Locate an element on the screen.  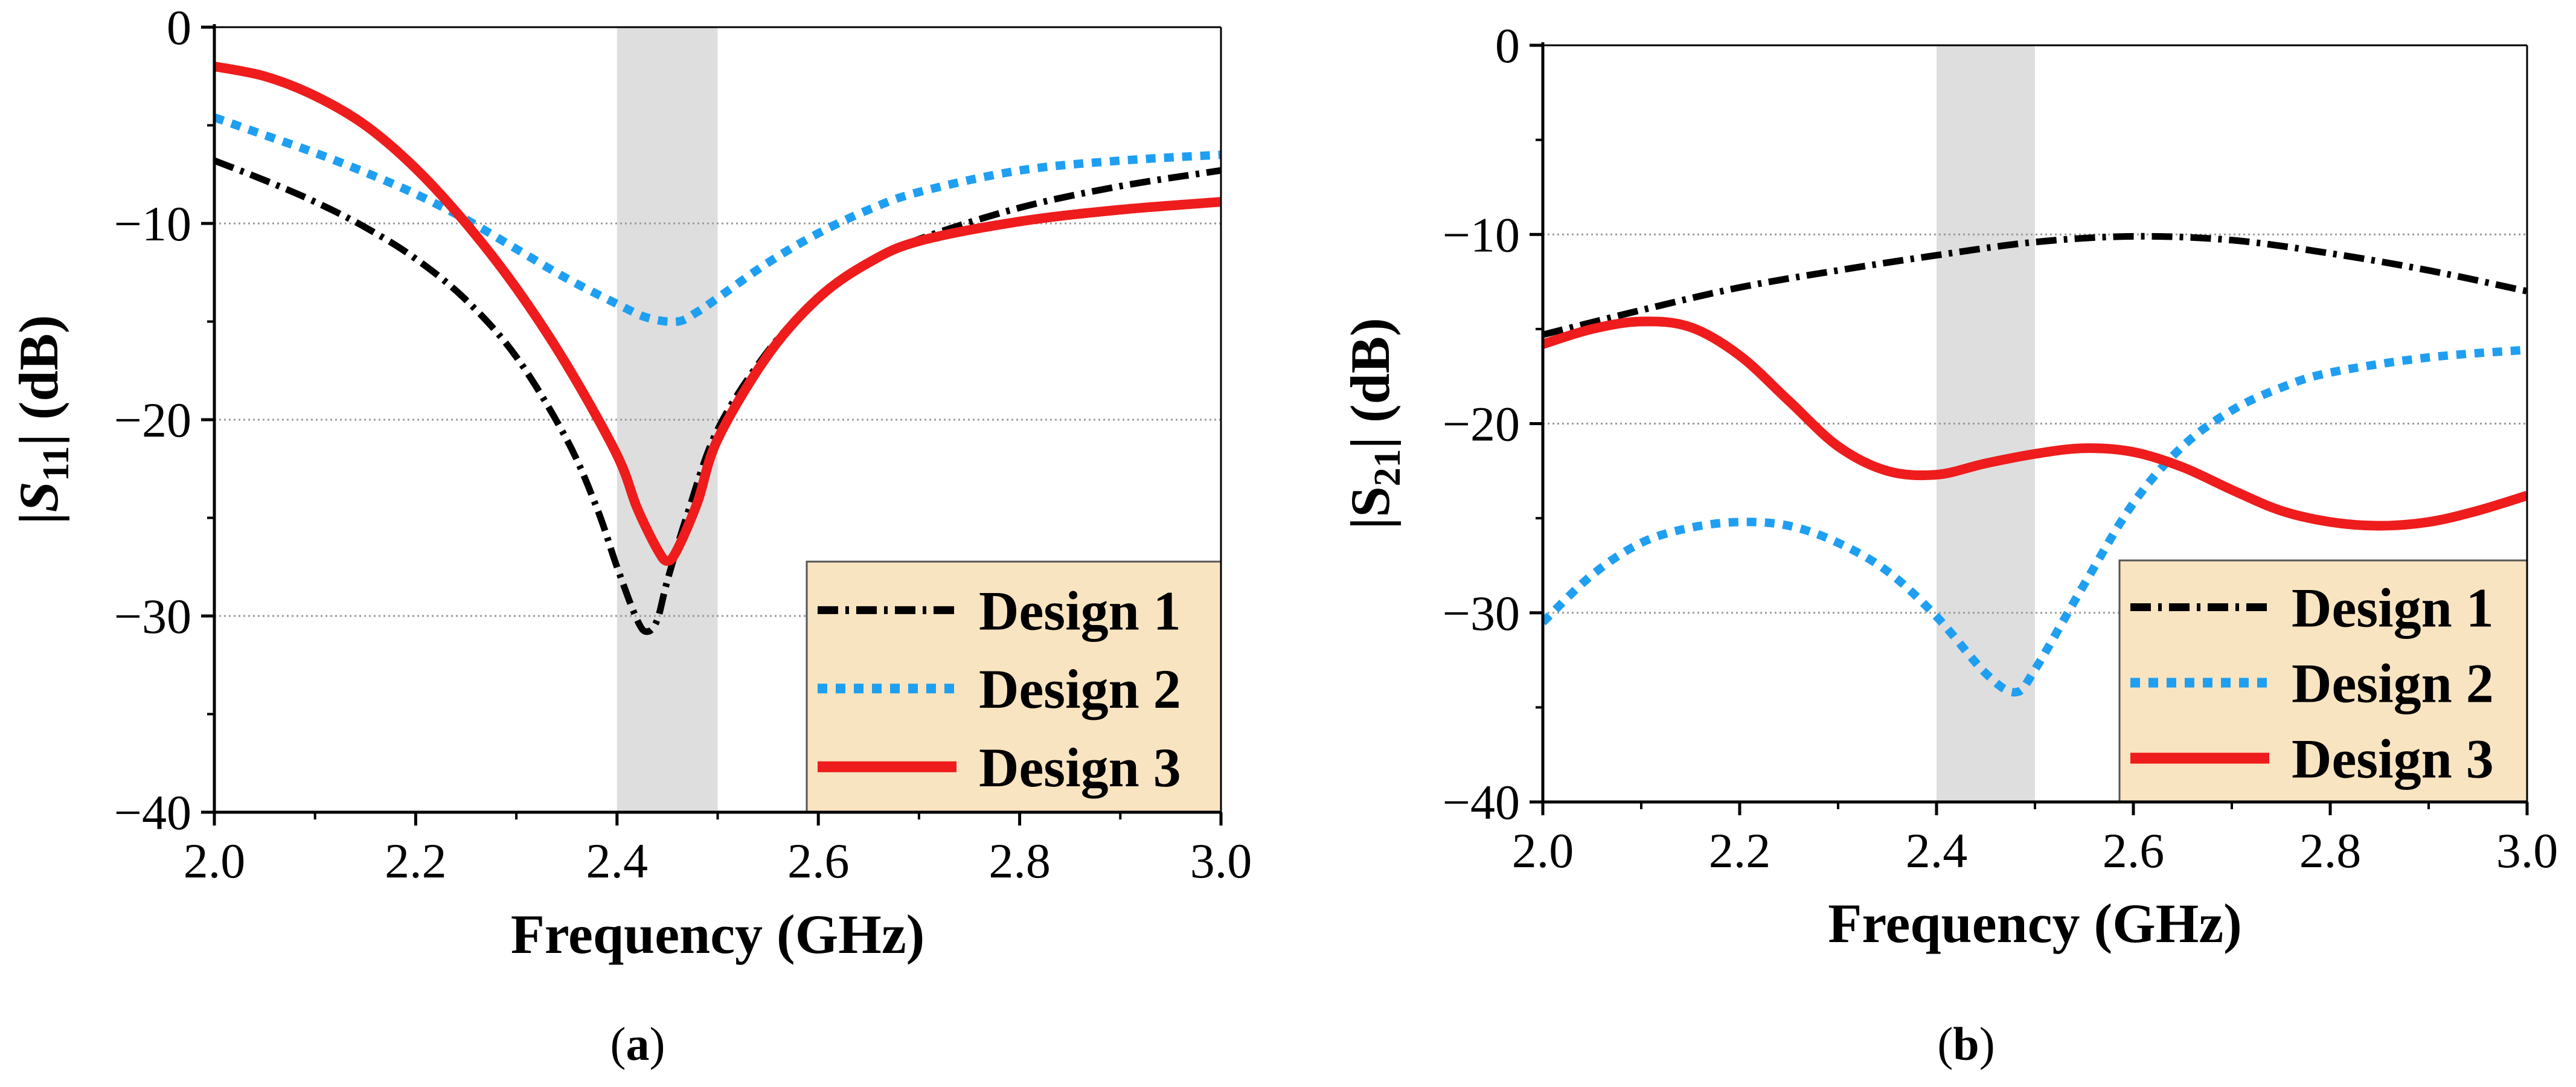
y-axis-title: |S21| (dB) is located at coordinates (1373, 424).